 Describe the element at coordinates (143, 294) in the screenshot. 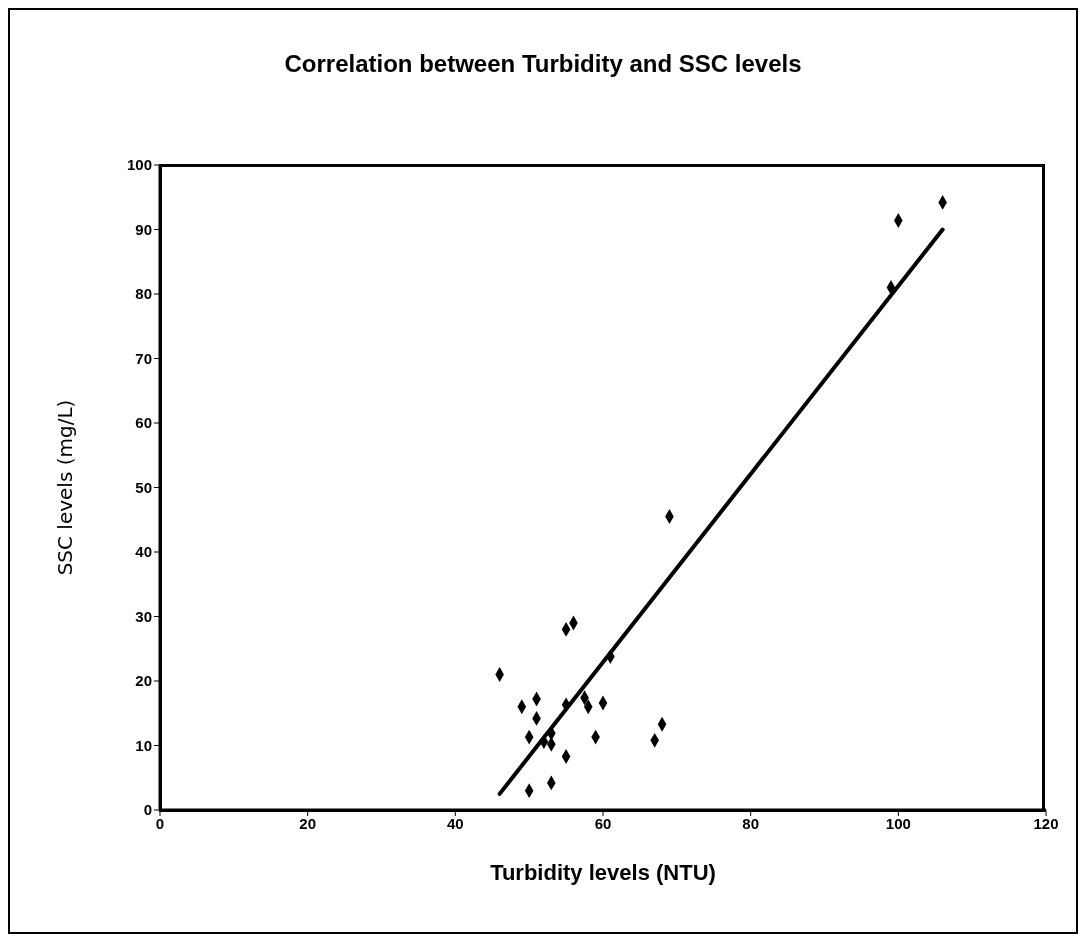

I see `y-tick-label: 80` at that location.